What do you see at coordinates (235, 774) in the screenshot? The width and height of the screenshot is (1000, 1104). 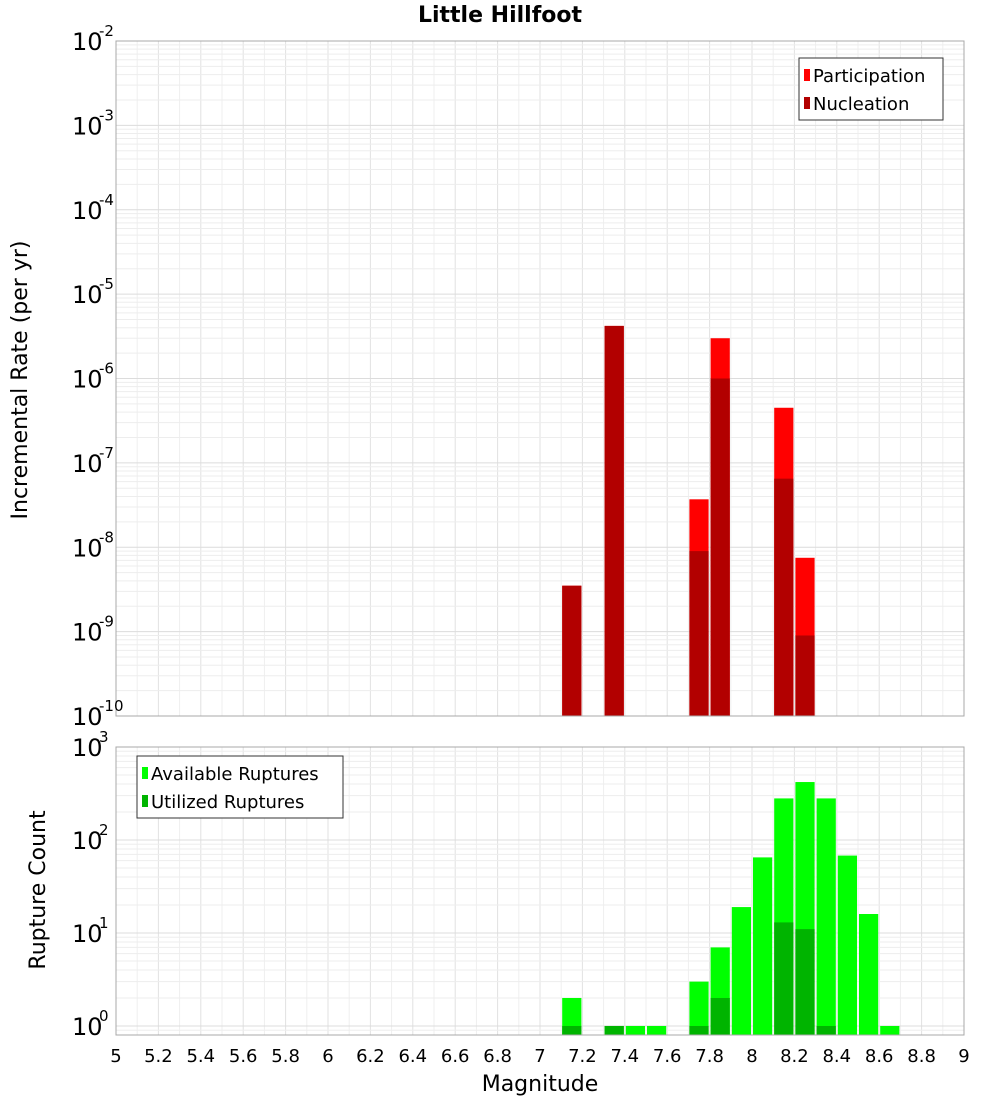 I see `bottom-legend-label: Available Ruptures` at bounding box center [235, 774].